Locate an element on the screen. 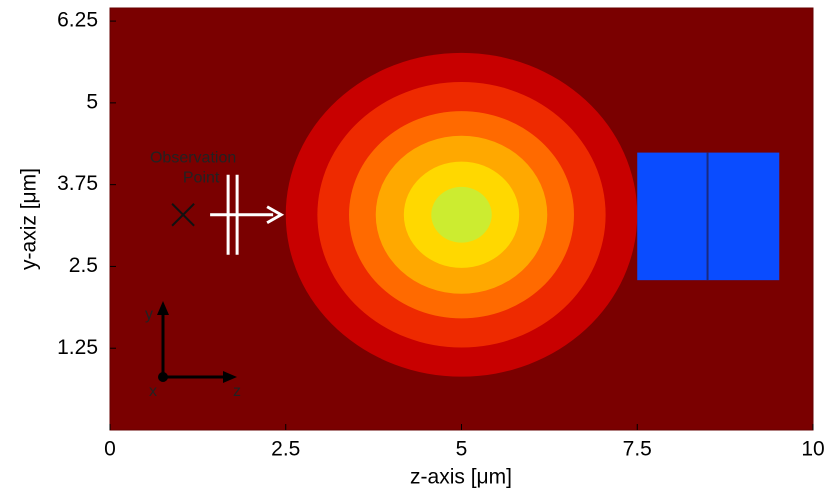 This screenshot has width=831, height=496. inset-label: y is located at coordinates (149, 314).